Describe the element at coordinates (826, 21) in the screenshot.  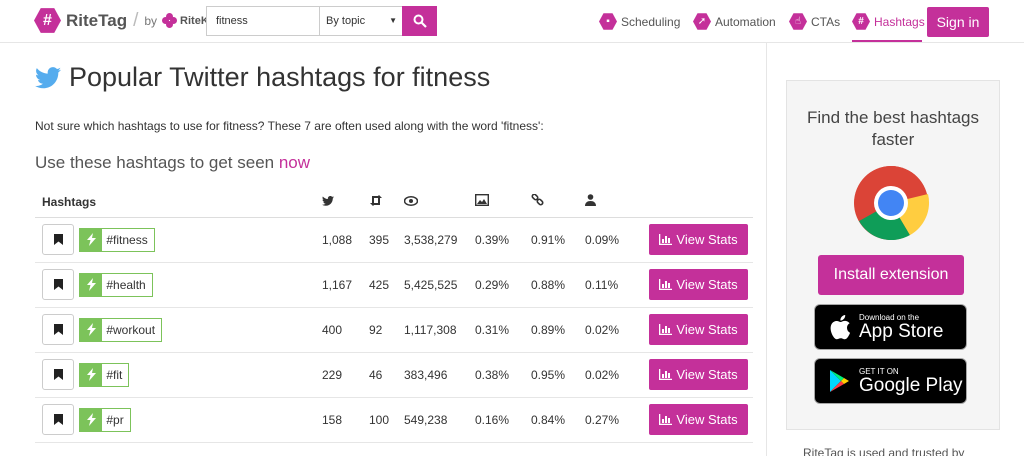
I see `nav-ctas-label: CTAs` at that location.